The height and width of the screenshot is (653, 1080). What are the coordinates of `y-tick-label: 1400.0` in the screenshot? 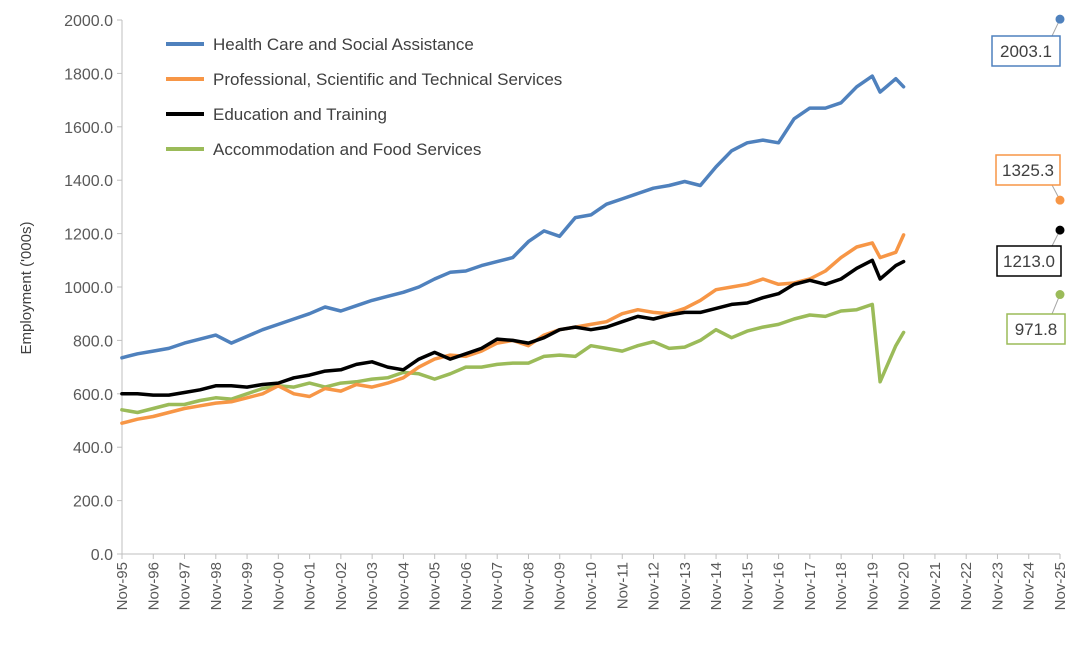 It's located at (88, 181).